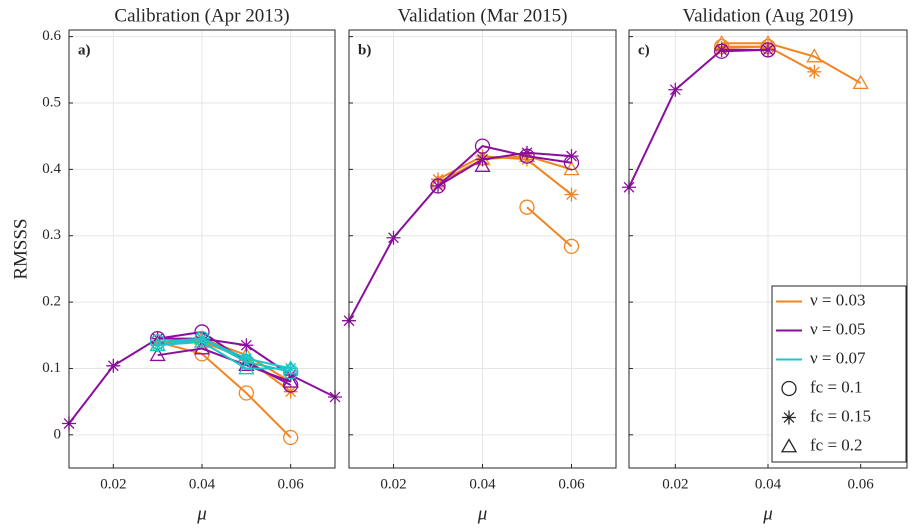 This screenshot has height=529, width=917. I want to click on panel-title: Validation (Mar 2015), so click(483, 15).